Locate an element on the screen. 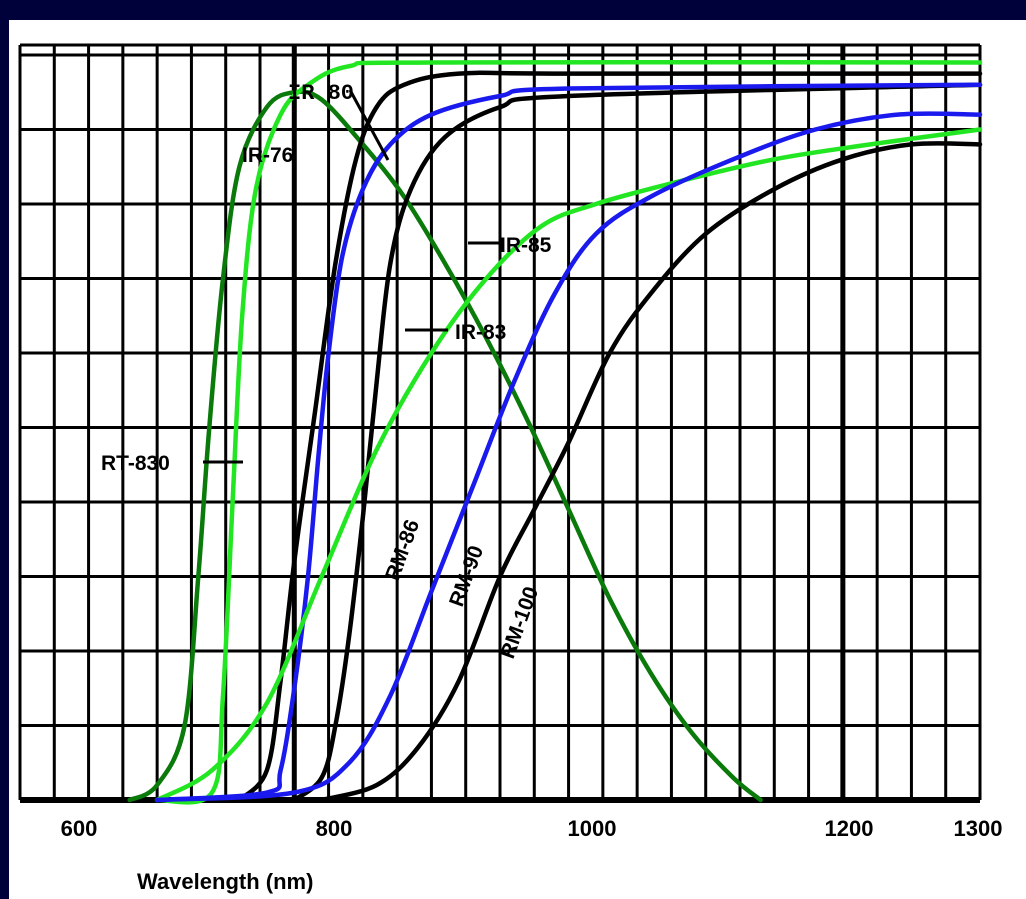 Image resolution: width=1026 pixels, height=899 pixels. x-tick-label: 800 is located at coordinates (334, 828).